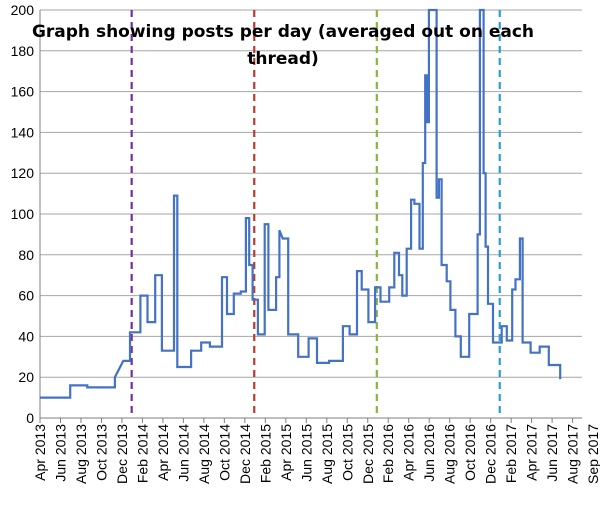  Describe the element at coordinates (368, 454) in the screenshot. I see `x-tick-label: Dec 2015` at that location.